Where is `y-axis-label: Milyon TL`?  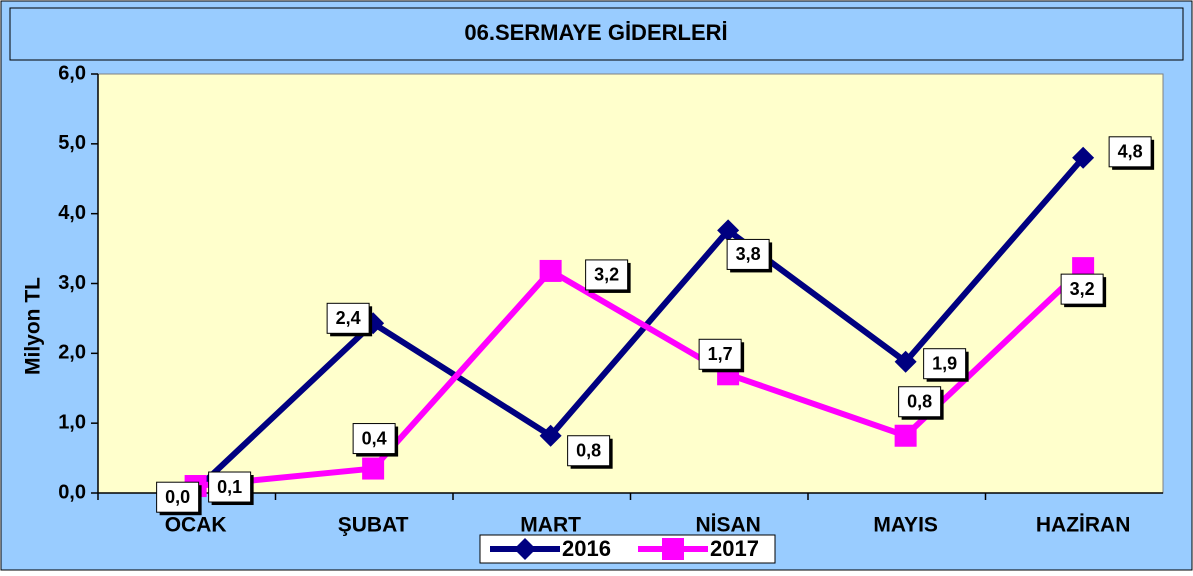 y-axis-label: Milyon TL is located at coordinates (33, 326).